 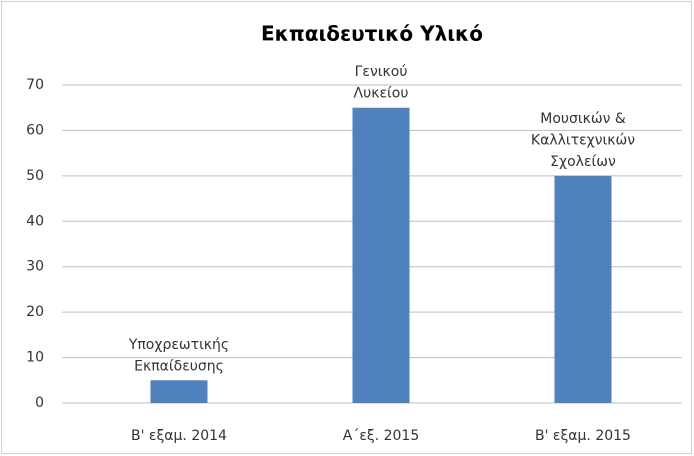 What do you see at coordinates (179, 436) in the screenshot?
I see `x-tick-label: Β' εξαμ. 2014` at bounding box center [179, 436].